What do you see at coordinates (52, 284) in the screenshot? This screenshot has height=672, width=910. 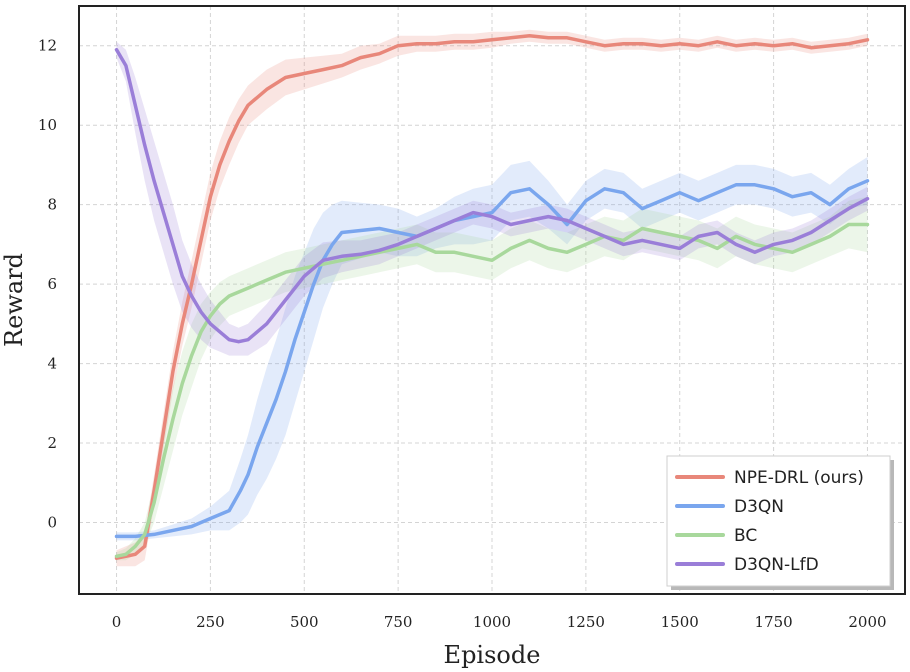 I see `y-tick-label: 6` at bounding box center [52, 284].